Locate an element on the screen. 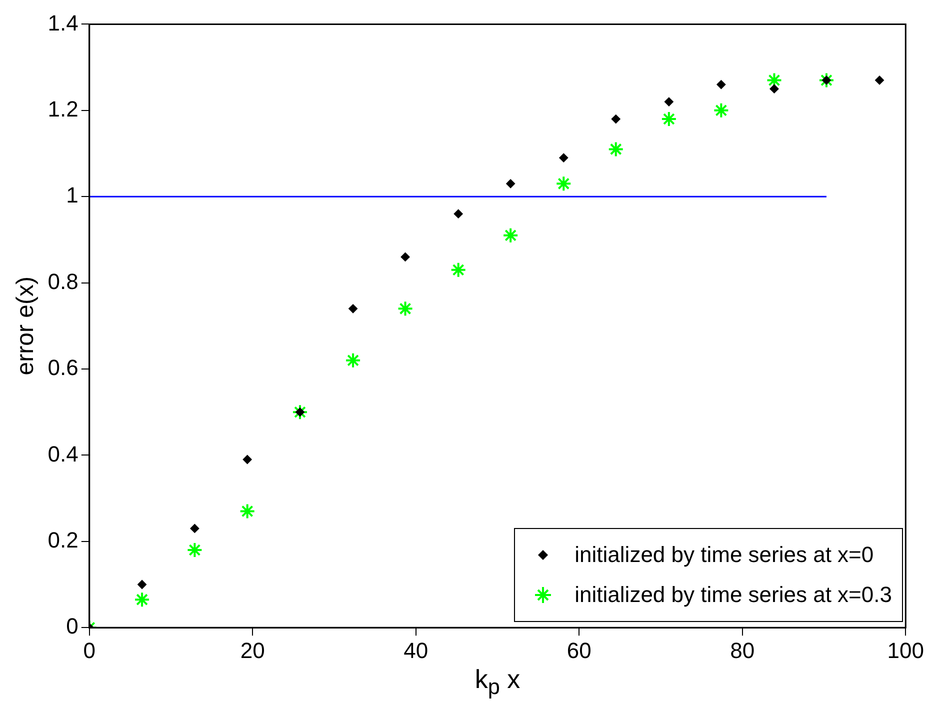 Image resolution: width=935 pixels, height=717 pixels. x-axis-title: k$_{p}$ x is located at coordinates (498, 682).